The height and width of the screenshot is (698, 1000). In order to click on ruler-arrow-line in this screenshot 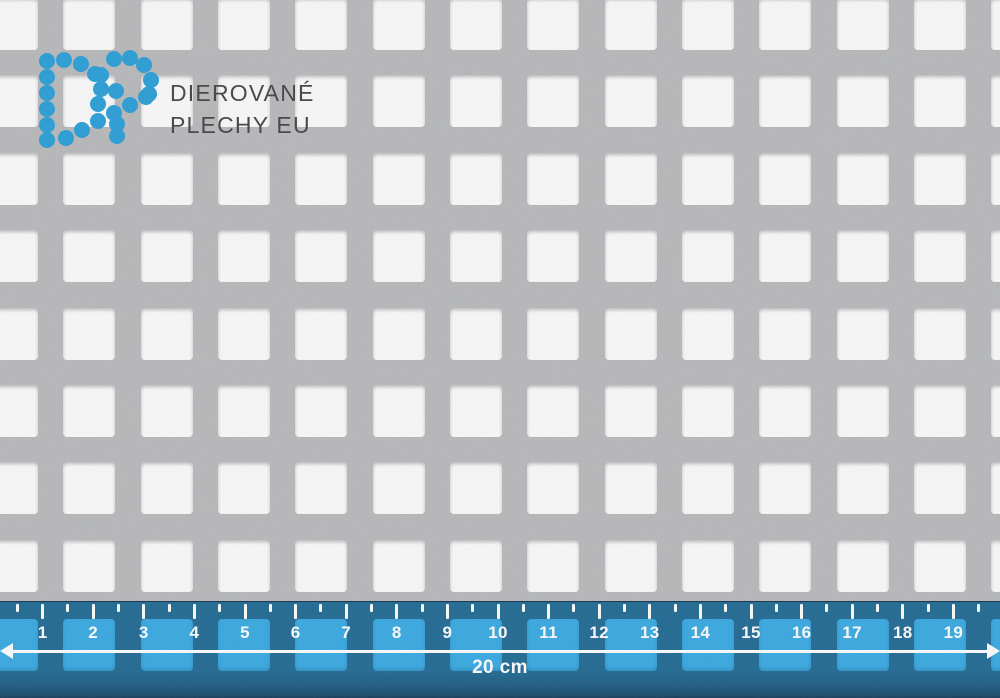, I will do `click(500, 651)`.